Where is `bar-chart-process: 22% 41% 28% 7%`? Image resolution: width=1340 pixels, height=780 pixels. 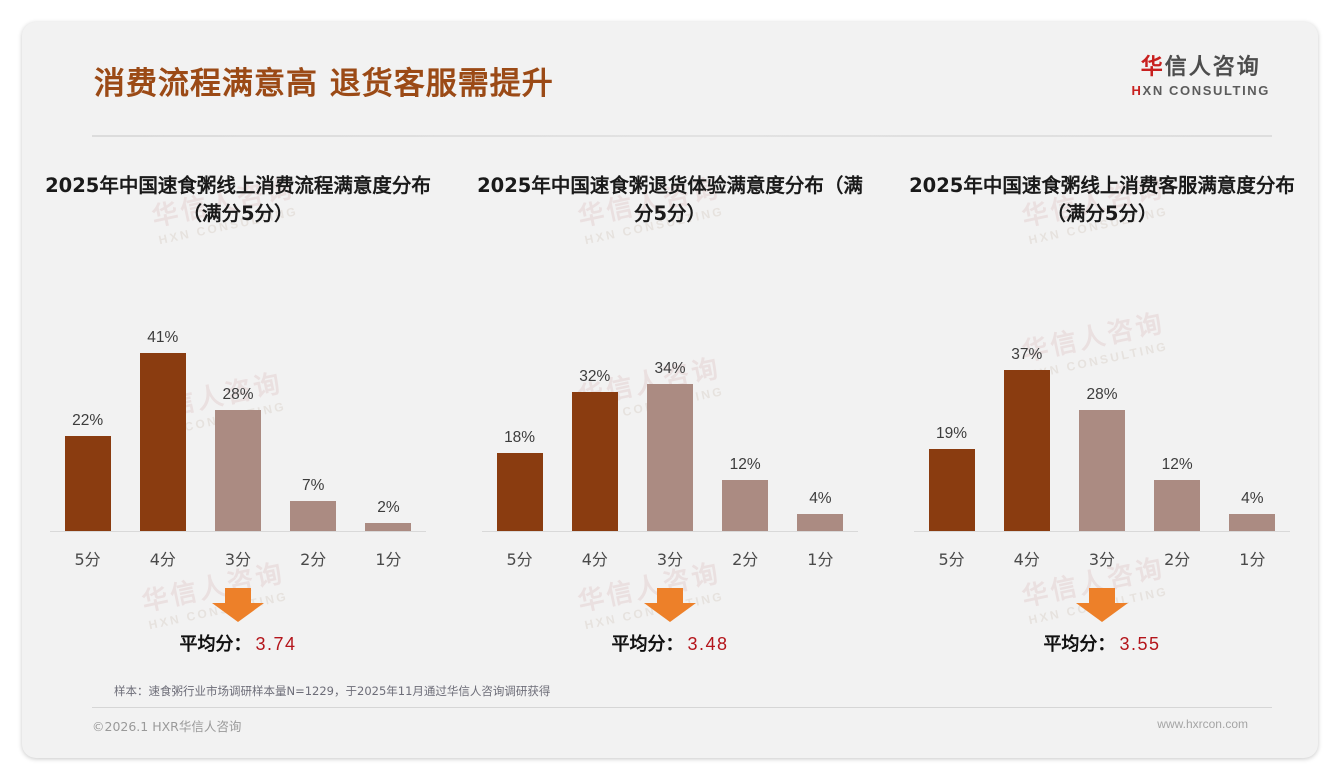
bar-chart-process: 22% 41% 28% 7% is located at coordinates (238, 424).